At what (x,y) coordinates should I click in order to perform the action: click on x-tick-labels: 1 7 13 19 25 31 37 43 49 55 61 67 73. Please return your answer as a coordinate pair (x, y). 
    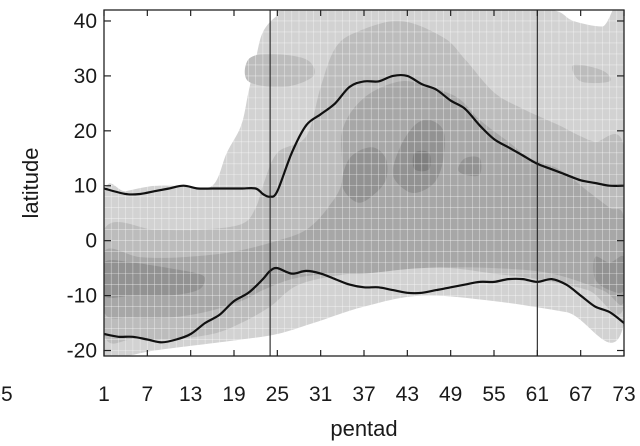
    Looking at the image, I should click on (367, 394).